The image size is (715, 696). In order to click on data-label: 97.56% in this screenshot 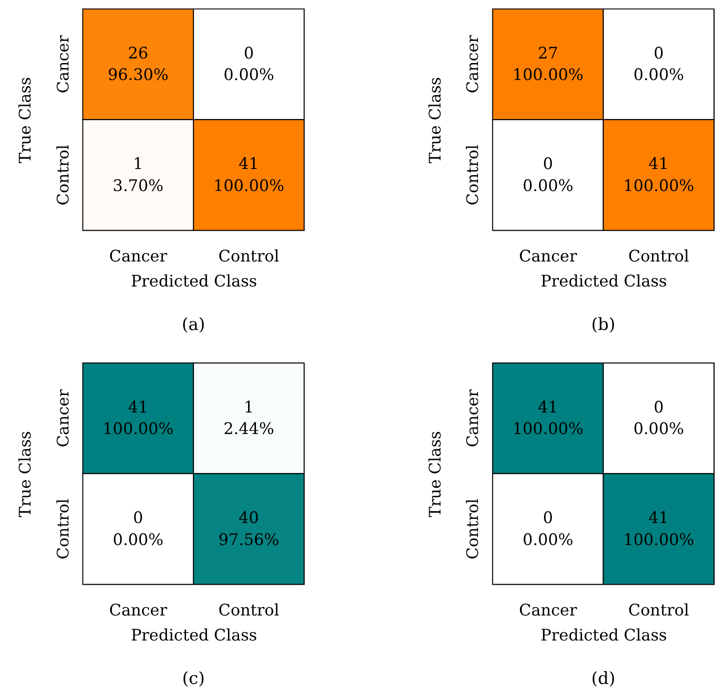, I will do `click(249, 539)`.